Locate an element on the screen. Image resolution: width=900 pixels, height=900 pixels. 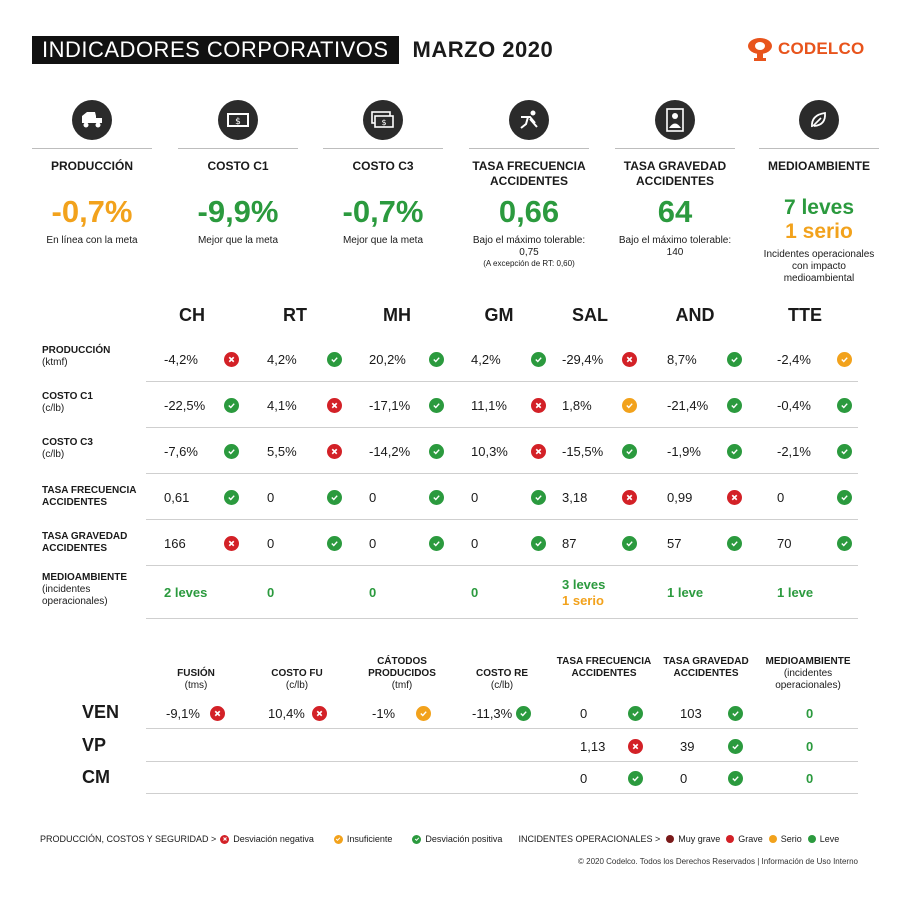
table-cell: -21,4% is located at coordinates (704, 405).